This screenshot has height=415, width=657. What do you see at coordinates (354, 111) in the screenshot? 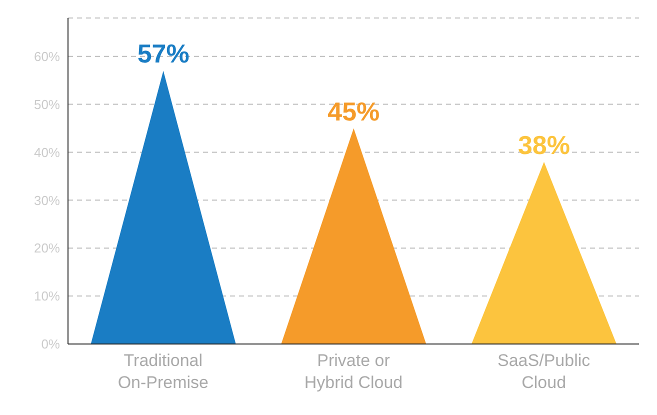
I see `data-label: 45%` at bounding box center [354, 111].